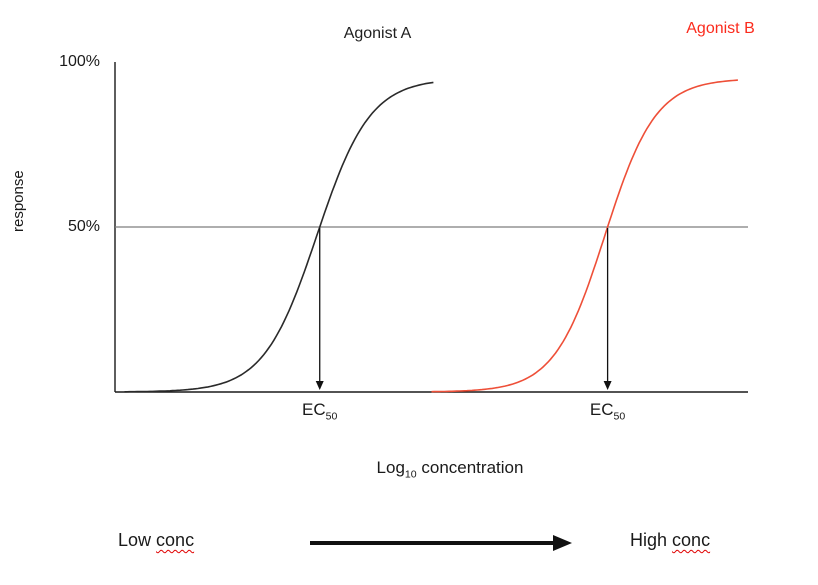 Image resolution: width=818 pixels, height=585 pixels. Describe the element at coordinates (79, 61) in the screenshot. I see `y-tick-100: 100%` at that location.